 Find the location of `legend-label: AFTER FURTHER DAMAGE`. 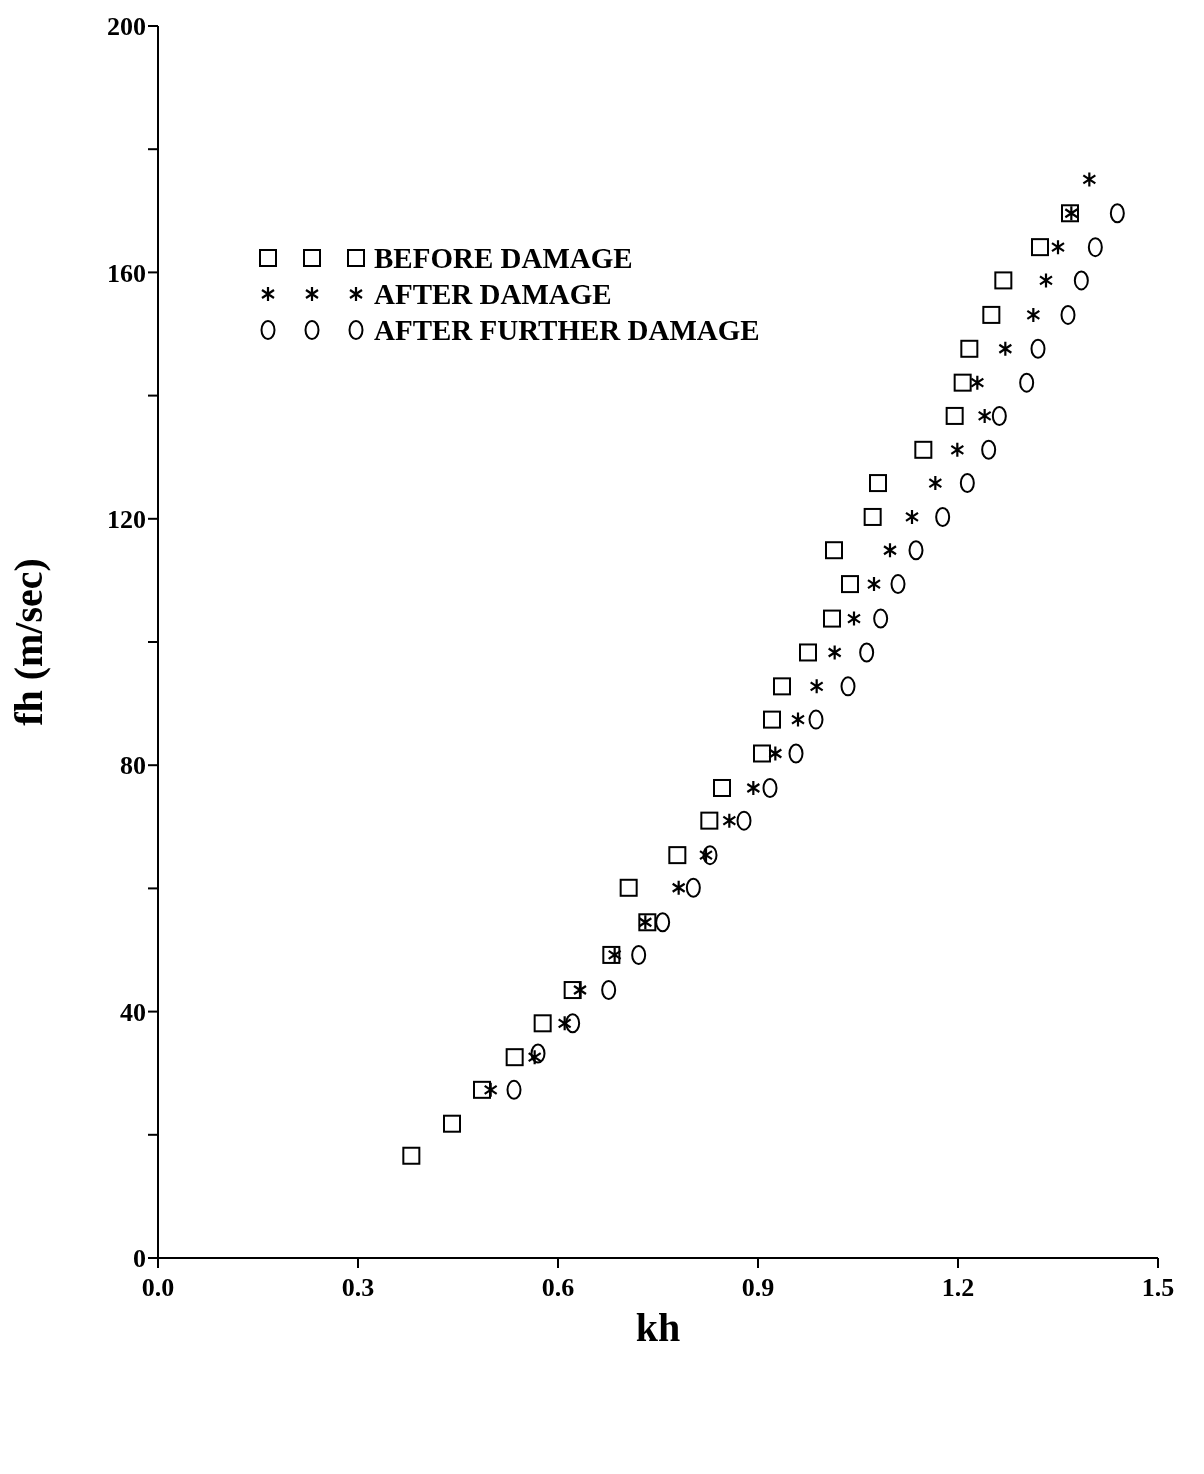

legend-label: AFTER FURTHER DAMAGE is located at coordinates (567, 330).